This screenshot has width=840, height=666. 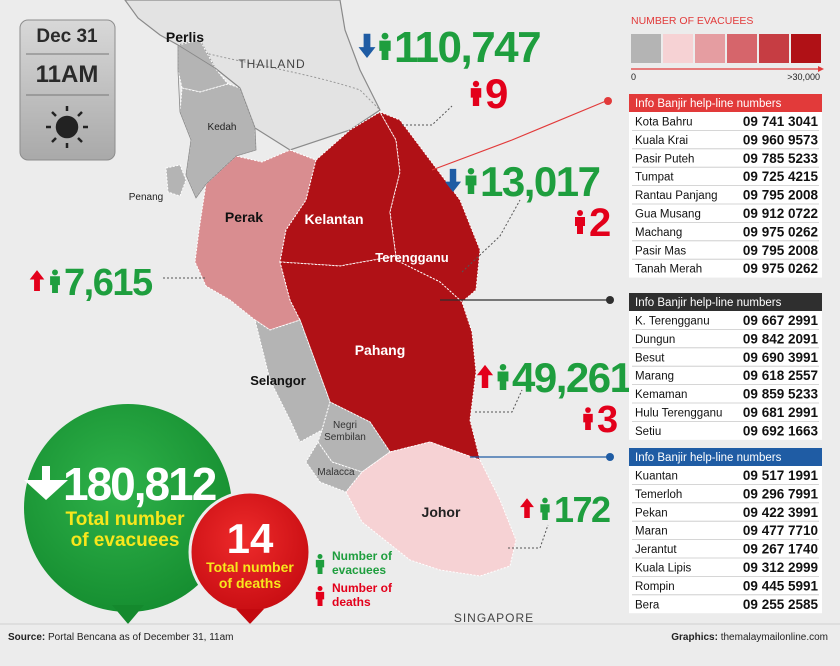 What do you see at coordinates (654, 178) in the screenshot?
I see `place-name: Tumpat` at bounding box center [654, 178].